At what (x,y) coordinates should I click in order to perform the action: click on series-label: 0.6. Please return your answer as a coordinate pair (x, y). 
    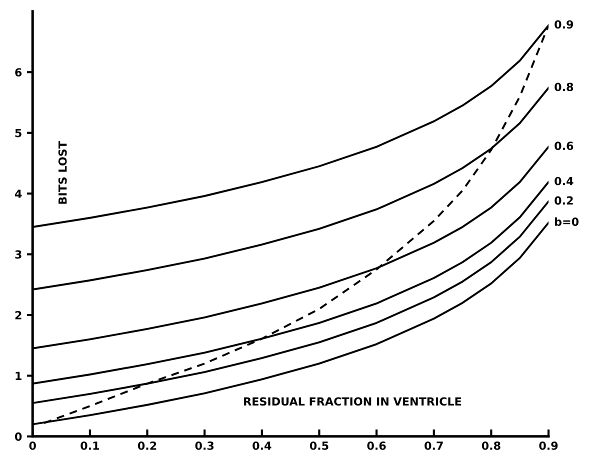
    Looking at the image, I should click on (564, 146).